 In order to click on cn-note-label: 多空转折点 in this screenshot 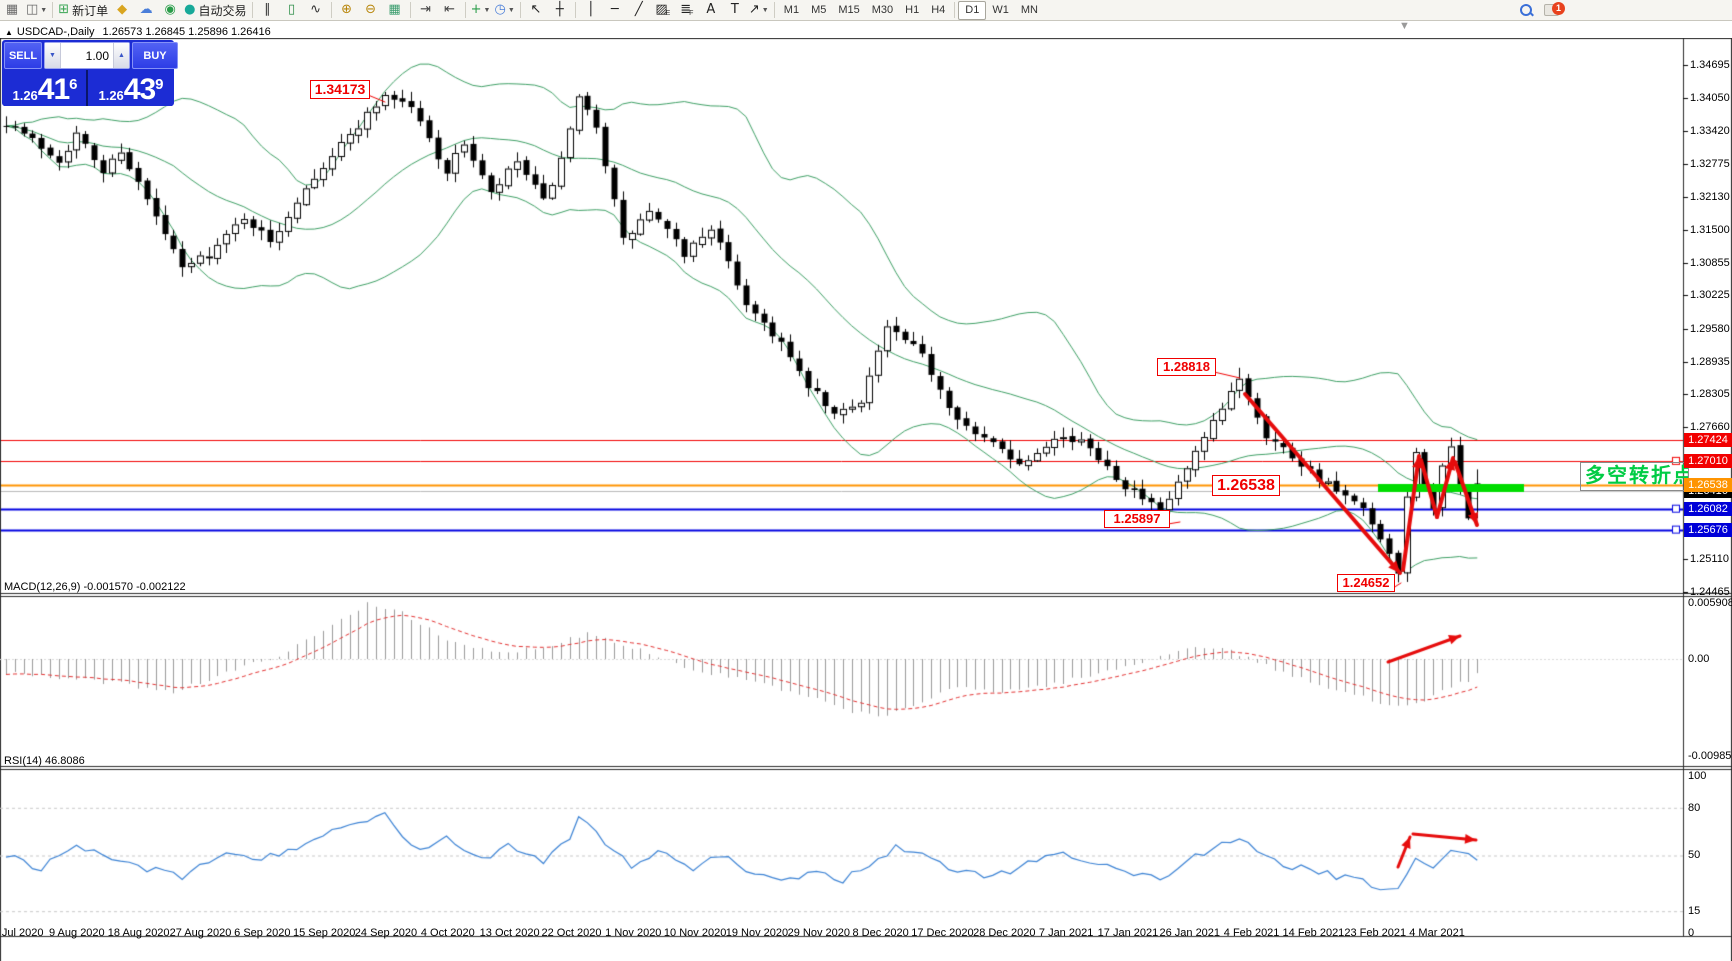, I will do `click(1634, 476)`.